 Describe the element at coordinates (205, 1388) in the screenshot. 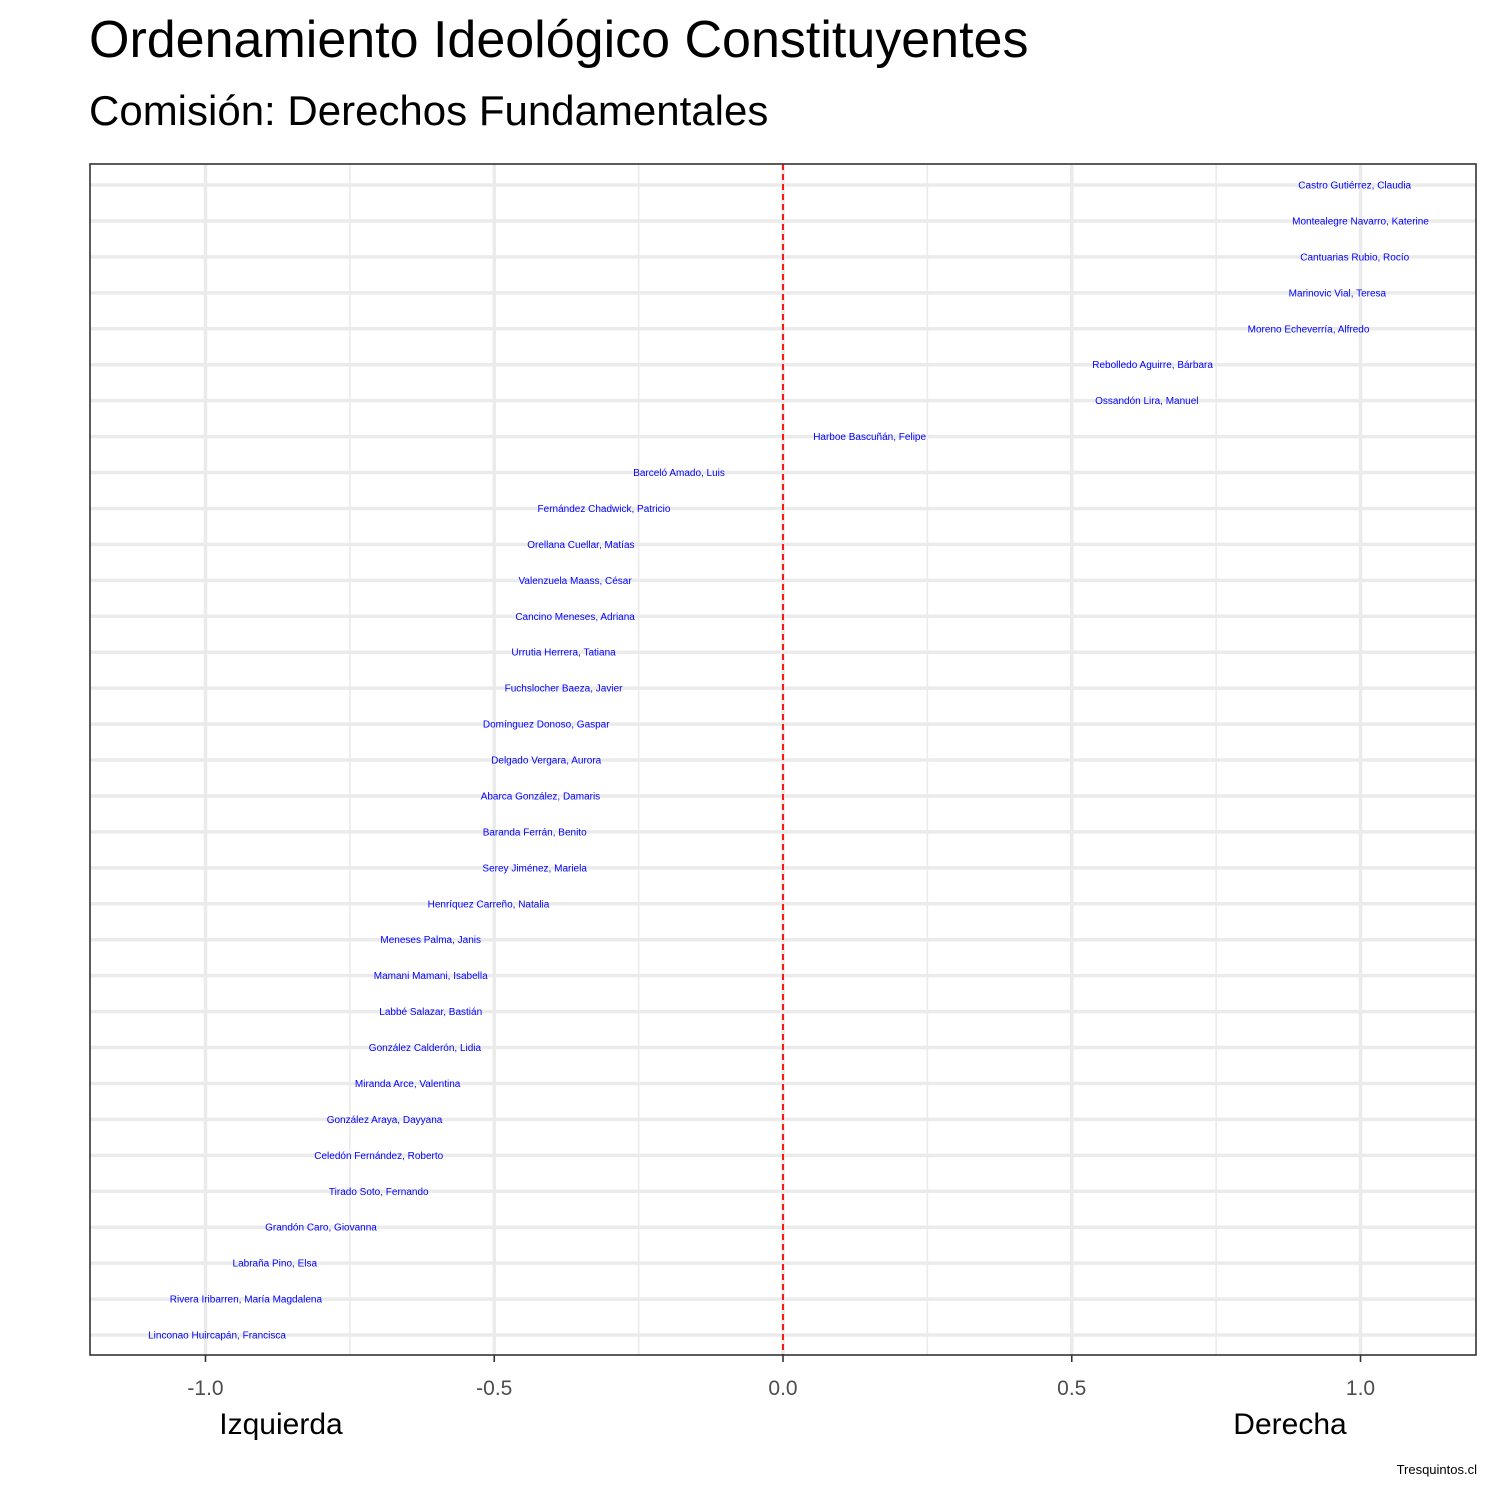

I see `x-tick-label: -1.0` at that location.